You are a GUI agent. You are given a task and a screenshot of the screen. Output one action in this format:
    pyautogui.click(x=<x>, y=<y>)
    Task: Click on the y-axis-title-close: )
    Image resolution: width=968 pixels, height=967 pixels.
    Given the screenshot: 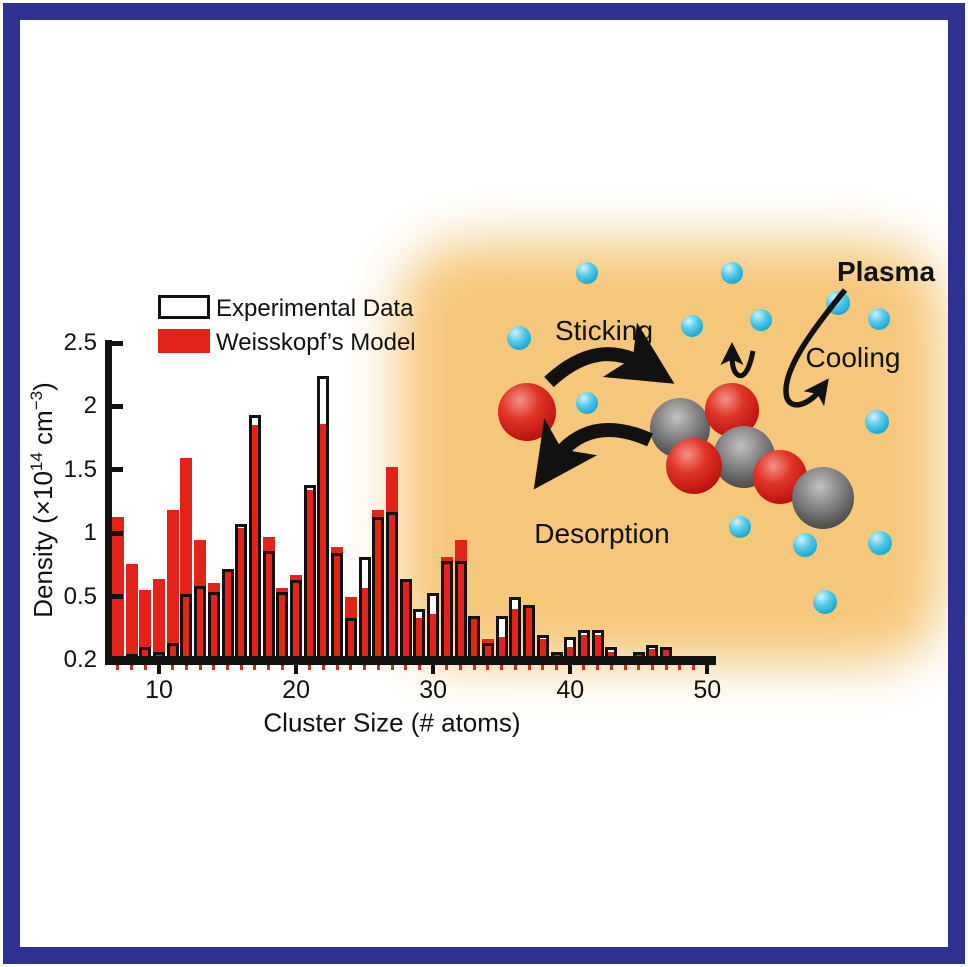 What is the action you would take?
    pyautogui.click(x=42, y=386)
    